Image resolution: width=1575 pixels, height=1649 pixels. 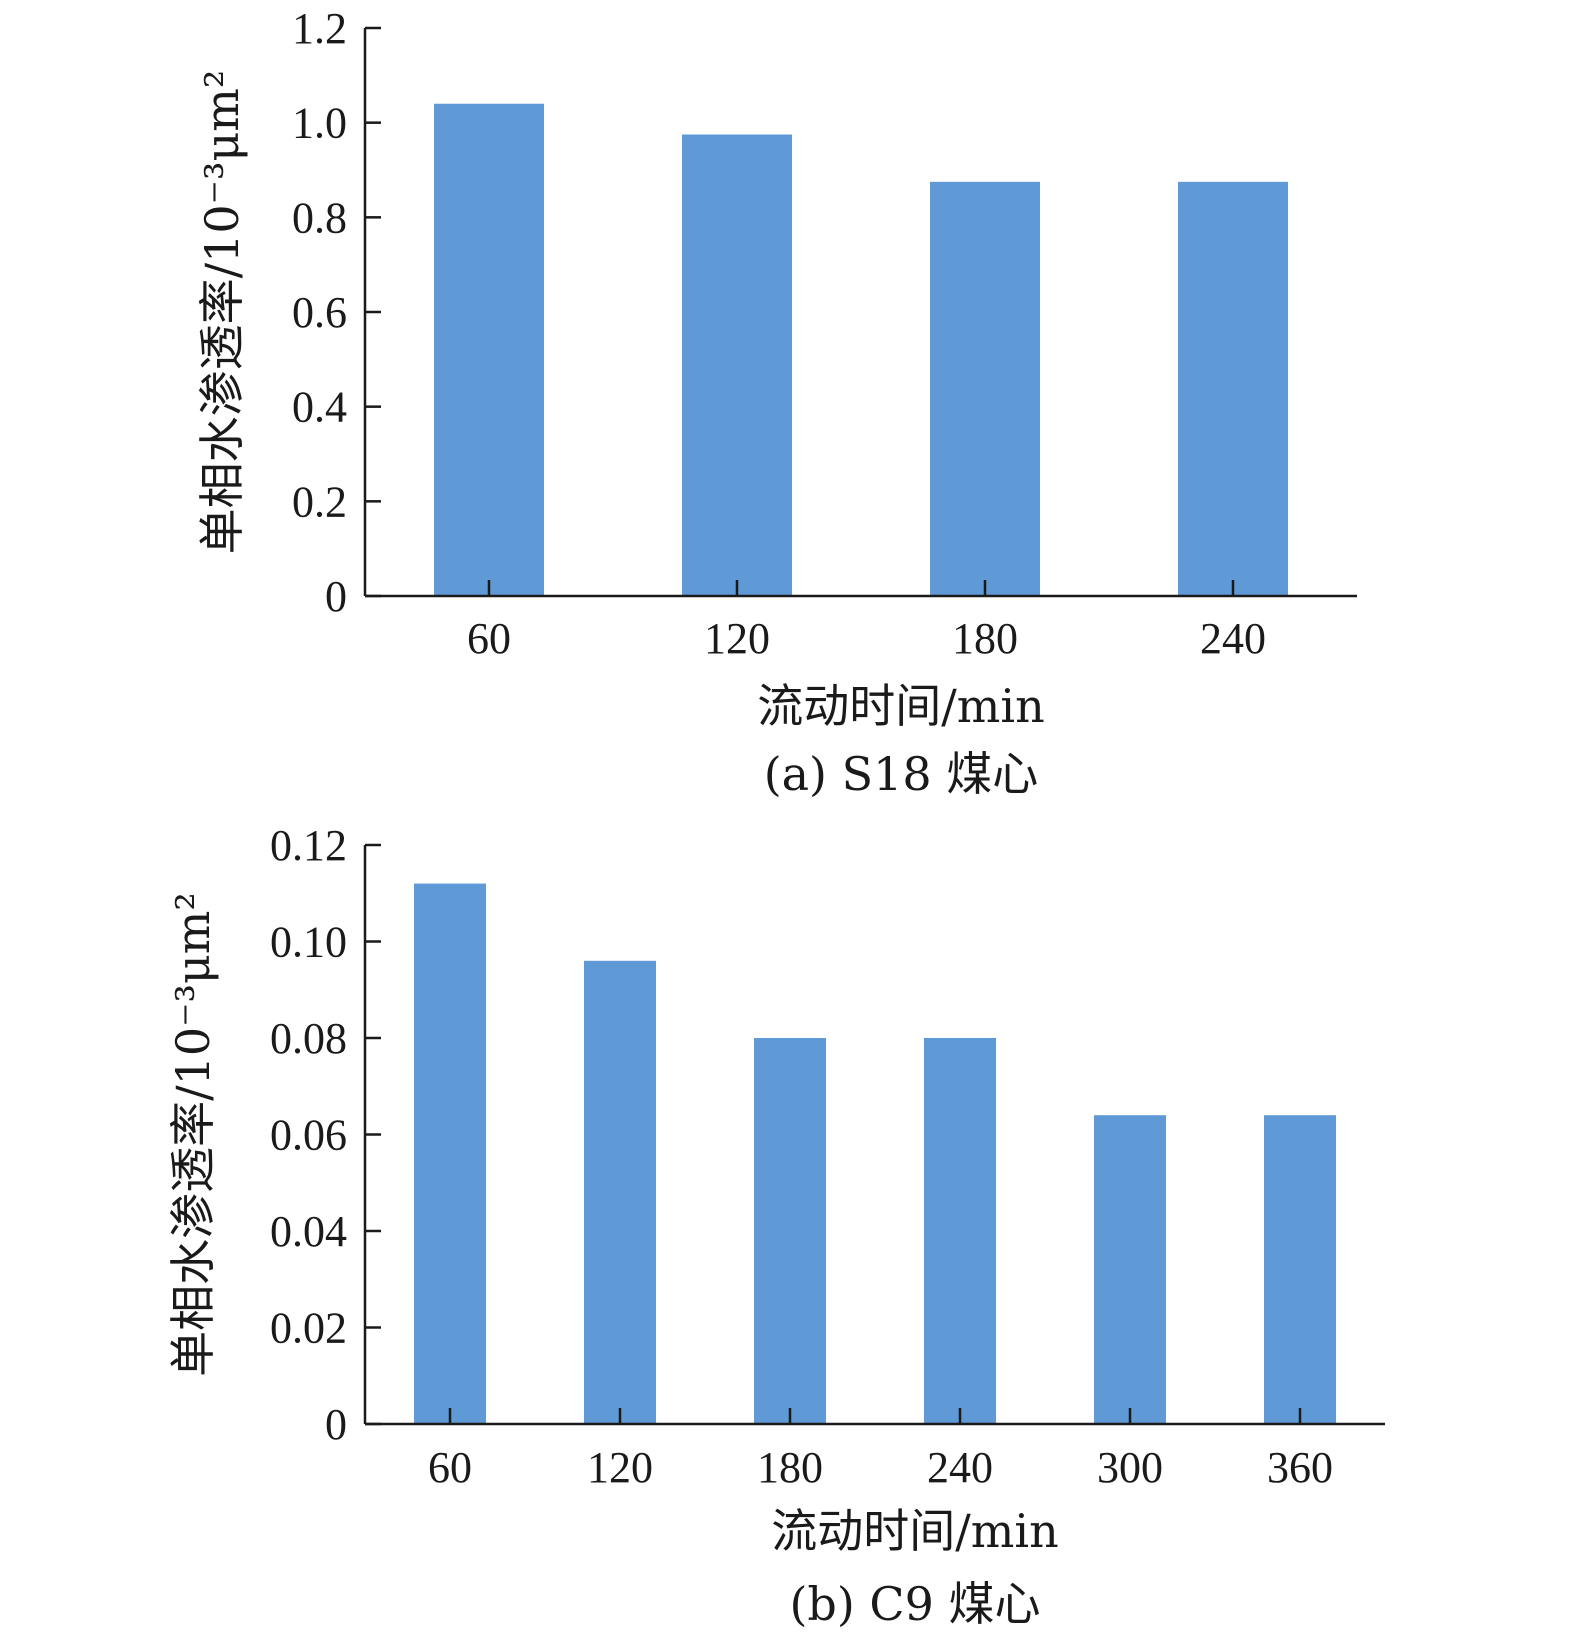 What do you see at coordinates (901, 774) in the screenshot?
I see `chart-a-caption: (a) S18 煤心` at bounding box center [901, 774].